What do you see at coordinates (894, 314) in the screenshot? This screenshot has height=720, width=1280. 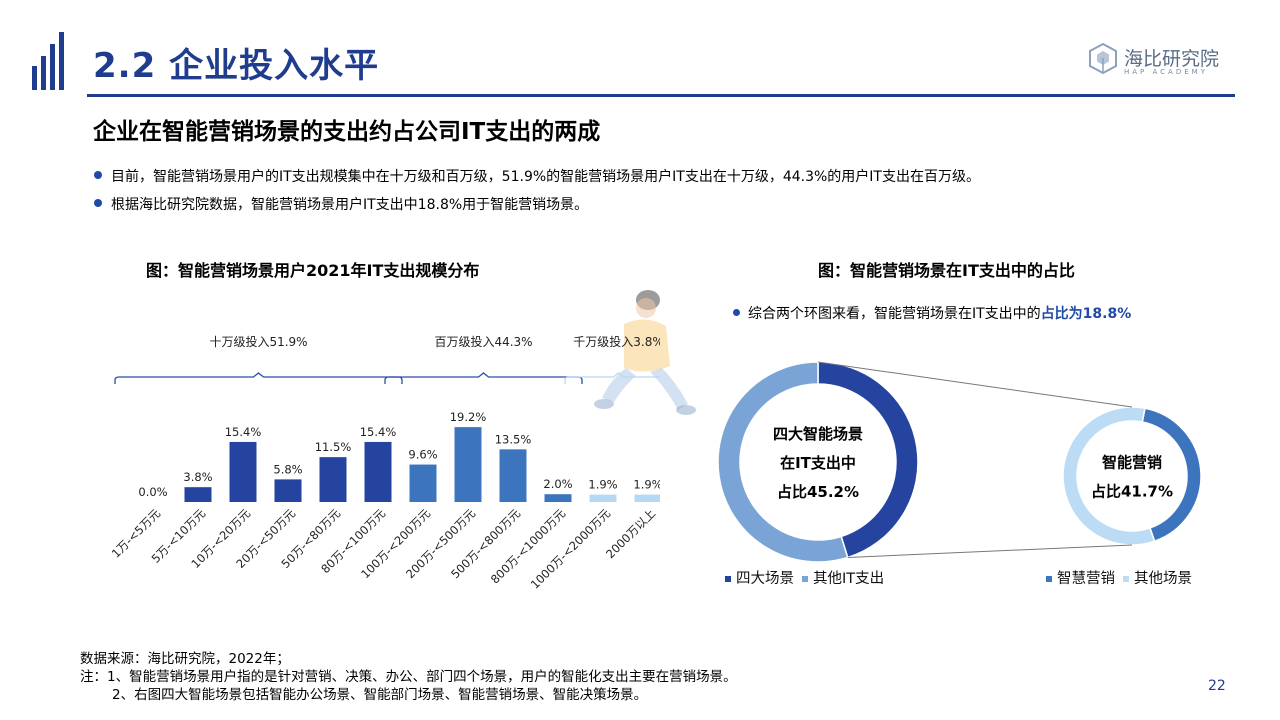 I see `note-text: 综合两个环图来看，智能营销场景在IT支出中的` at bounding box center [894, 314].